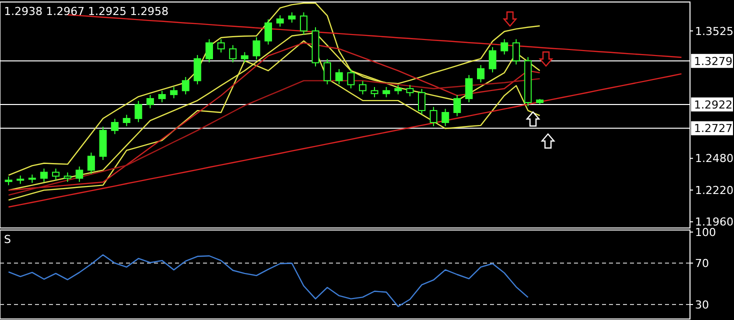  Describe the element at coordinates (713, 61) in the screenshot. I see `ref-line-label: 1.3279` at that location.